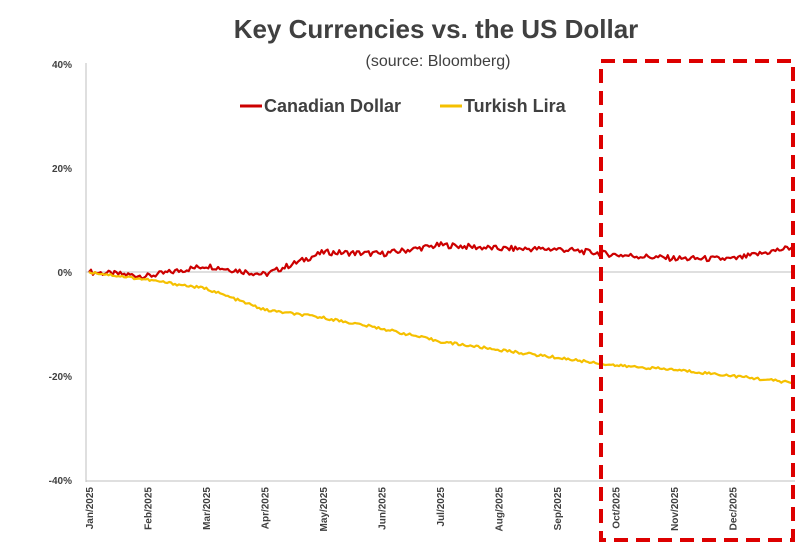  I want to click on legend-label-canadian-dollar: Canadian Dollar, so click(332, 106).